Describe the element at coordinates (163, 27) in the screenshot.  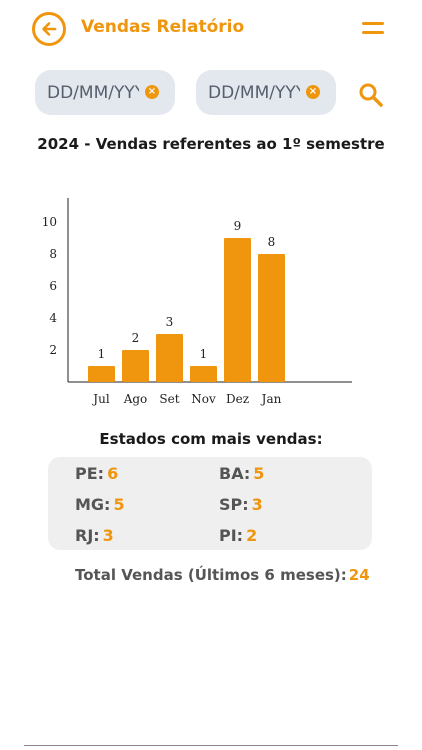
I see `page-title: Vendas Relatório` at that location.